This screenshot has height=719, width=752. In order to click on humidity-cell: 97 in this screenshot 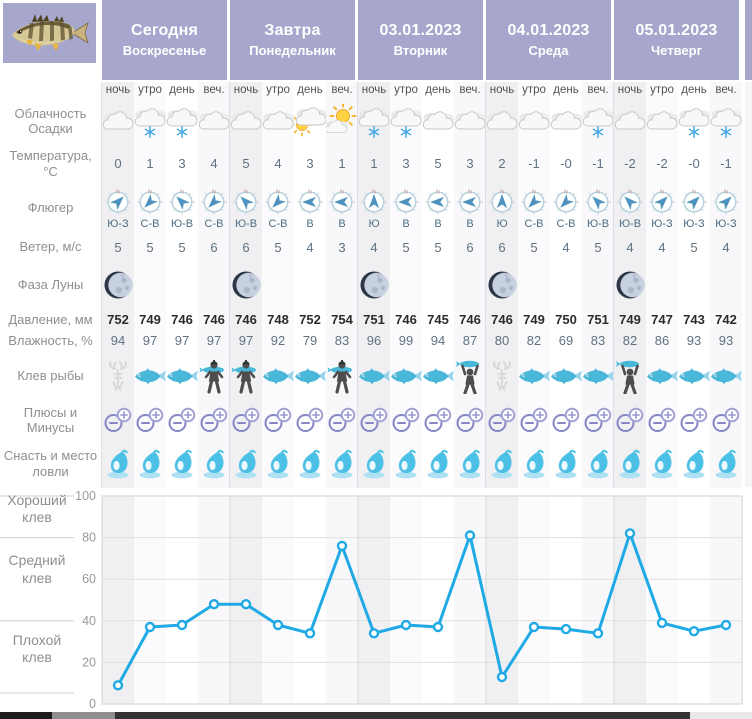, I will do `click(150, 340)`.